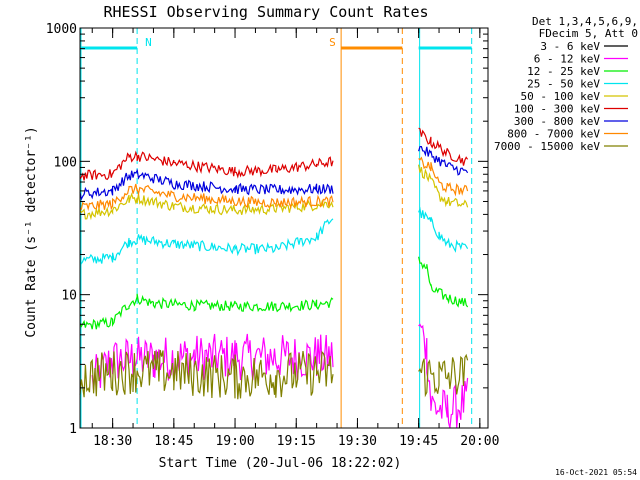  What do you see at coordinates (280, 463) in the screenshot?
I see `x-axis-label: Start Time (20-Jul-06 18:22:02)` at bounding box center [280, 463].